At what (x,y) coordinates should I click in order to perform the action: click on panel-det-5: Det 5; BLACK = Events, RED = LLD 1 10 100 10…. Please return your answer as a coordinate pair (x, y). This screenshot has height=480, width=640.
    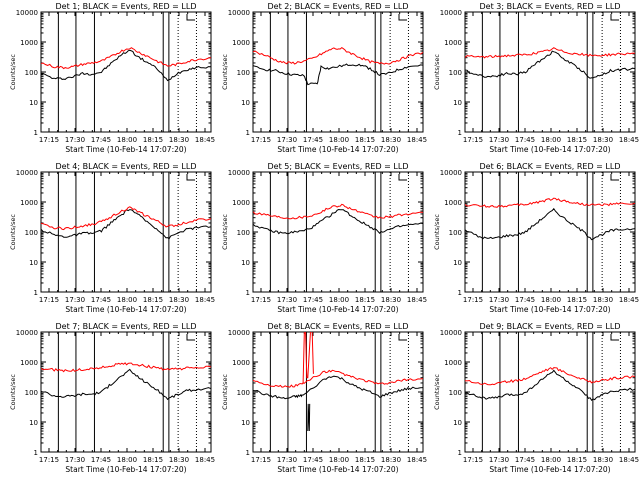
    Looking at the image, I should click on (324, 238).